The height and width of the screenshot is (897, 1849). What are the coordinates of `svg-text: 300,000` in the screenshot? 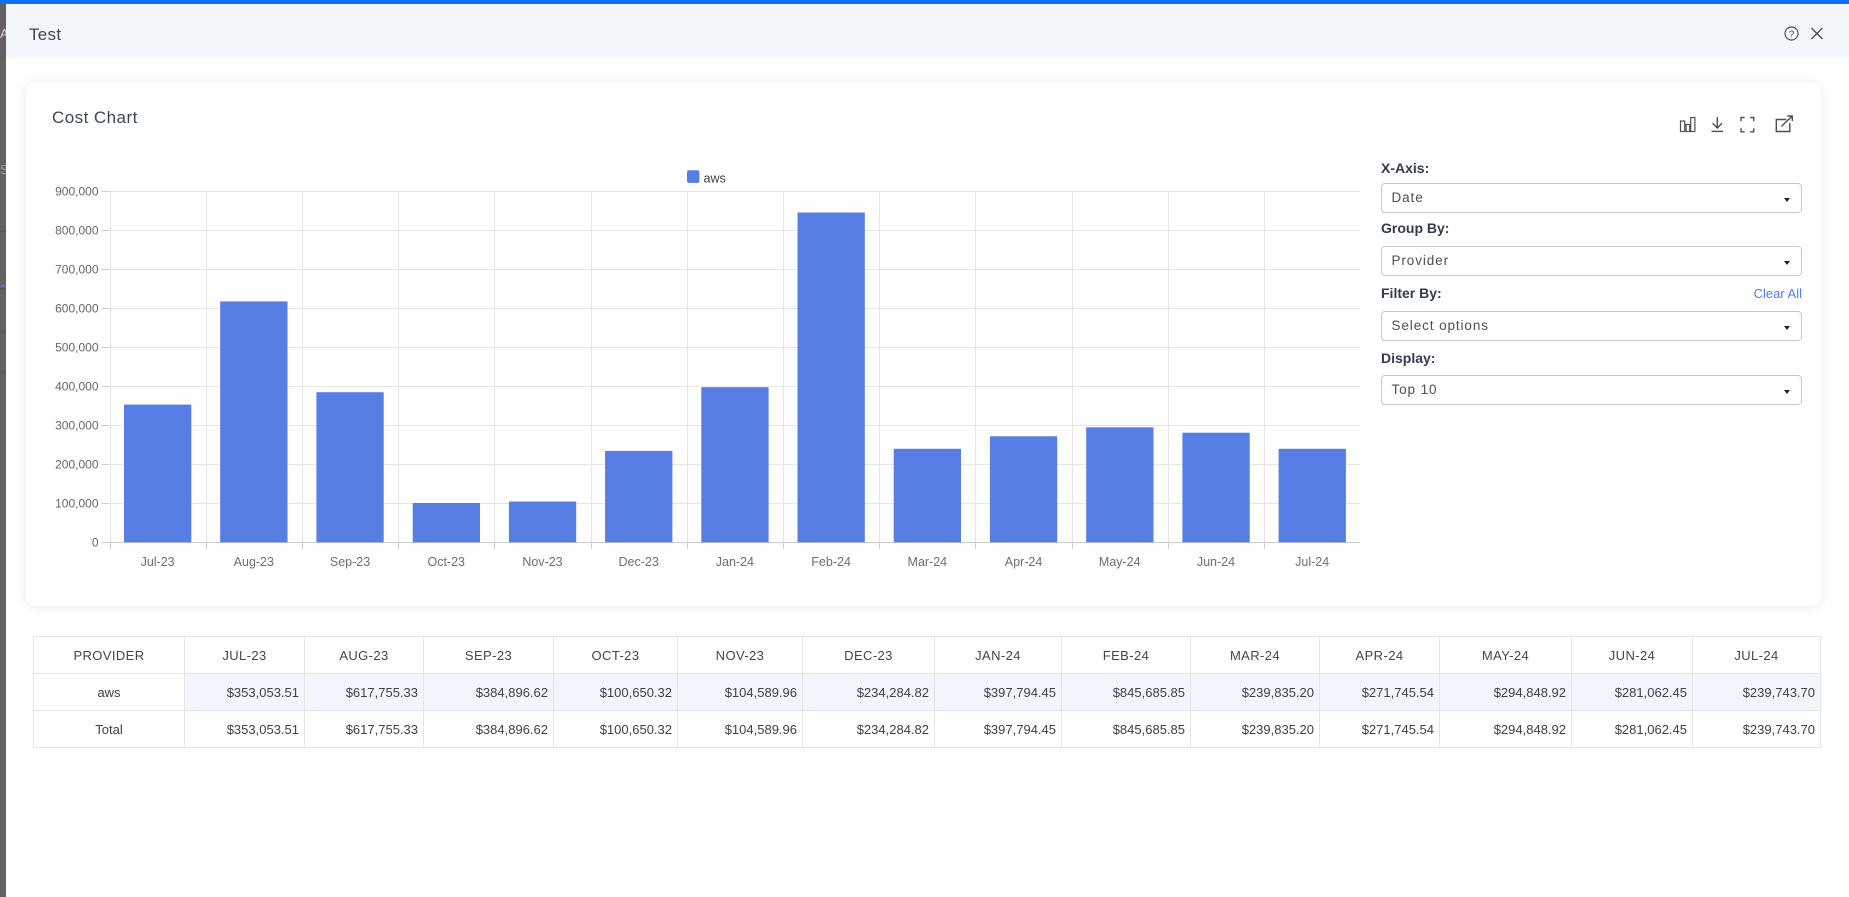 It's located at (77, 426).